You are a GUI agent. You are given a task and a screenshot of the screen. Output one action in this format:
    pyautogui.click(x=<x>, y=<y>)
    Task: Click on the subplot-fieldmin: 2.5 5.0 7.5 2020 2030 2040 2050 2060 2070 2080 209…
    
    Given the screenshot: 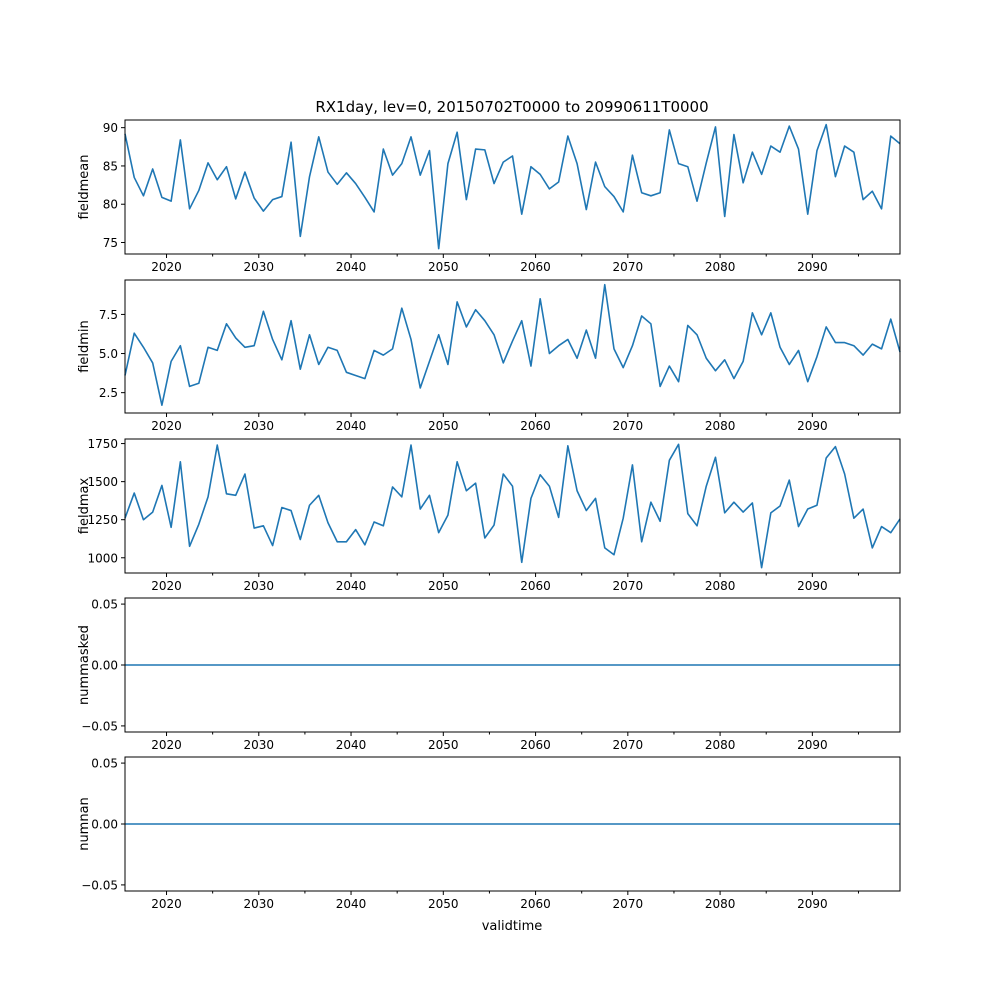 What is the action you would take?
    pyautogui.click(x=489, y=356)
    